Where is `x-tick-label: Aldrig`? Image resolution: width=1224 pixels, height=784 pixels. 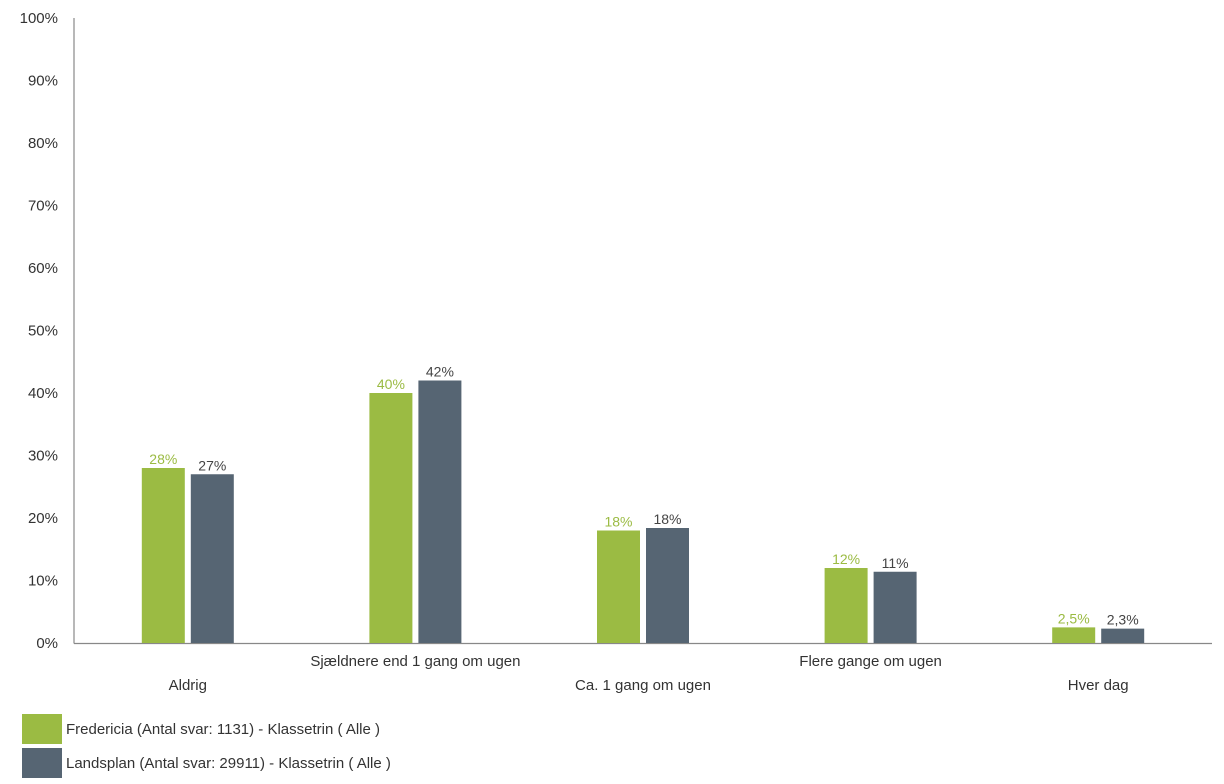 x-tick-label: Aldrig is located at coordinates (188, 685).